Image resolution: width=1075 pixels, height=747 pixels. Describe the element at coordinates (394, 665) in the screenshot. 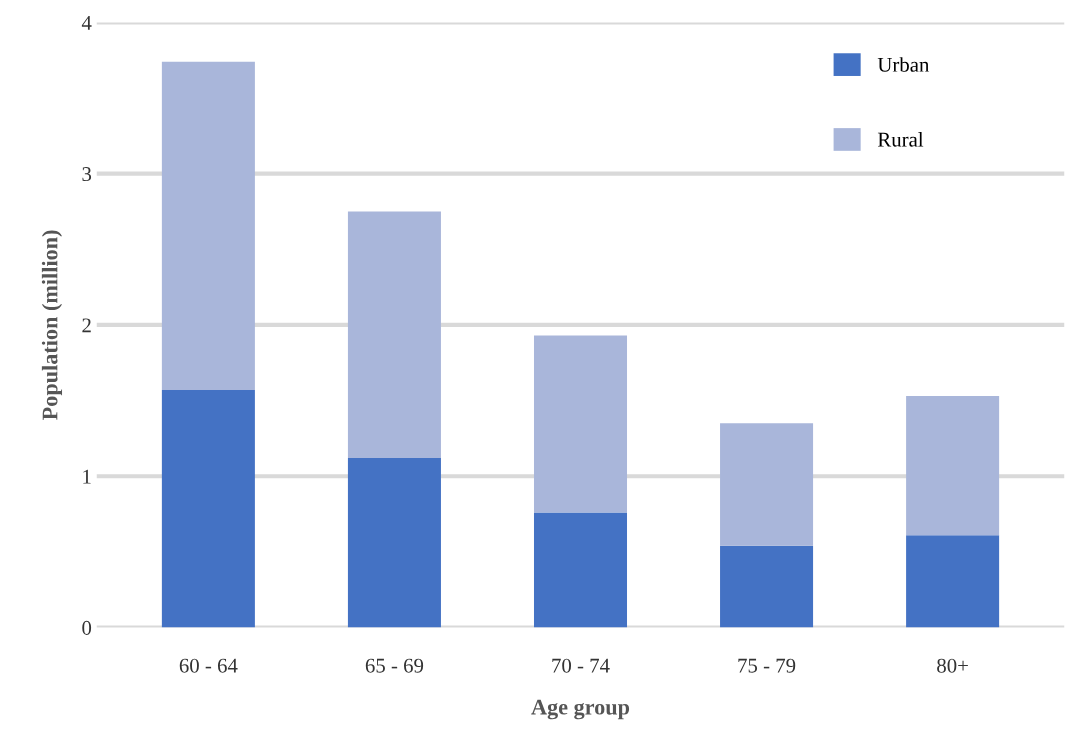

I see `x-tick-label: 65 - 69` at that location.